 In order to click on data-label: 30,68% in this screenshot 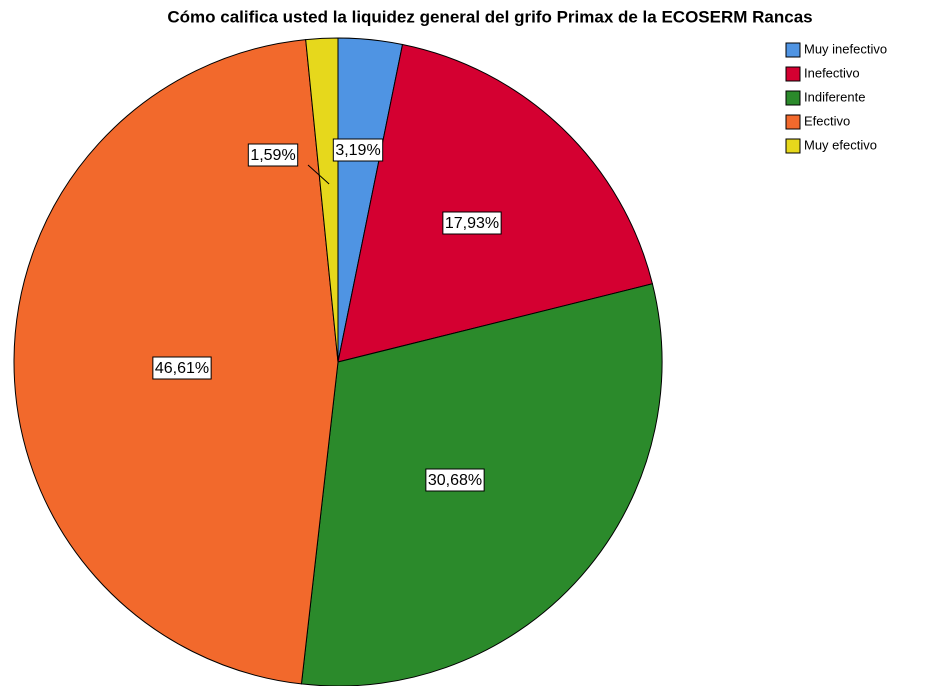, I will do `click(455, 480)`.